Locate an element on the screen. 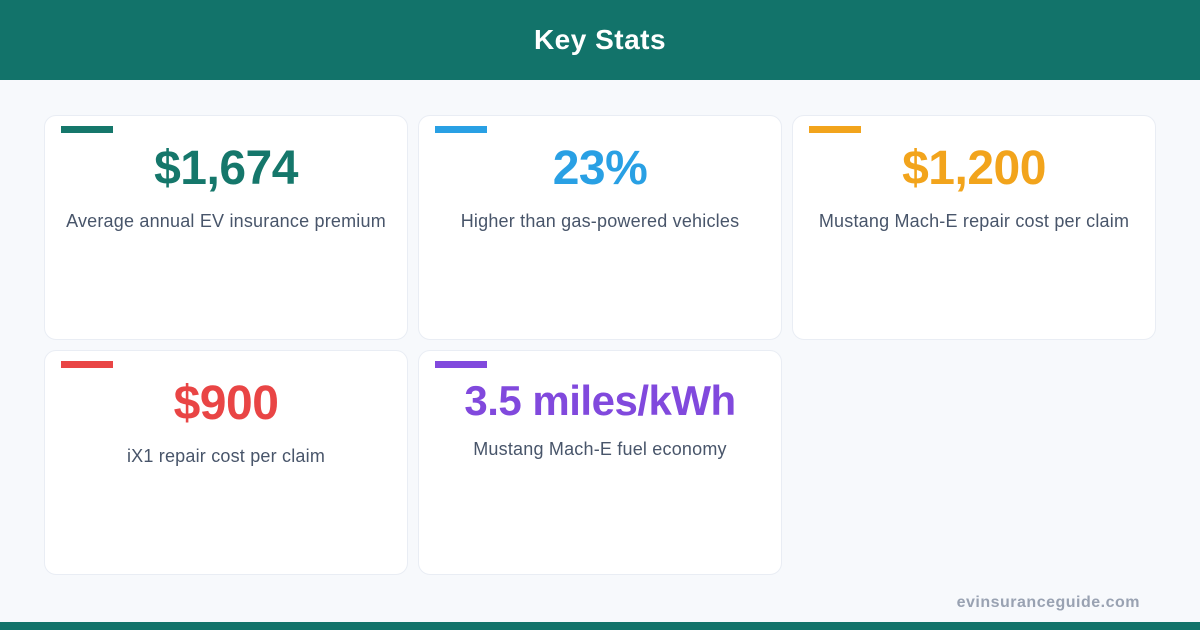  stat-value: $1,674 is located at coordinates (226, 168).